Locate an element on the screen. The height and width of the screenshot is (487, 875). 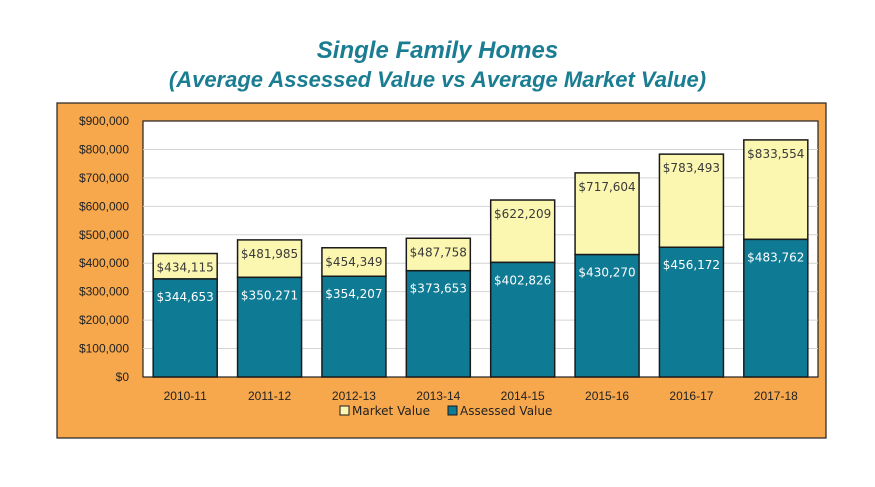
y-tick-label: $500,000 is located at coordinates (104, 235).